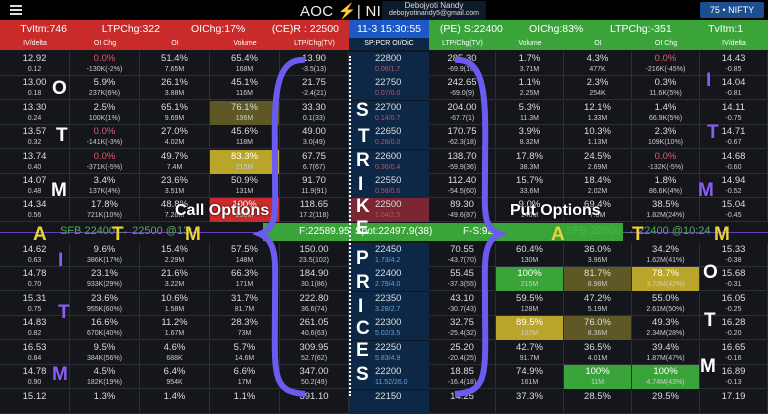 This screenshot has height=414, width=768. I want to click on cell-sub: 2.69M, so click(597, 167).